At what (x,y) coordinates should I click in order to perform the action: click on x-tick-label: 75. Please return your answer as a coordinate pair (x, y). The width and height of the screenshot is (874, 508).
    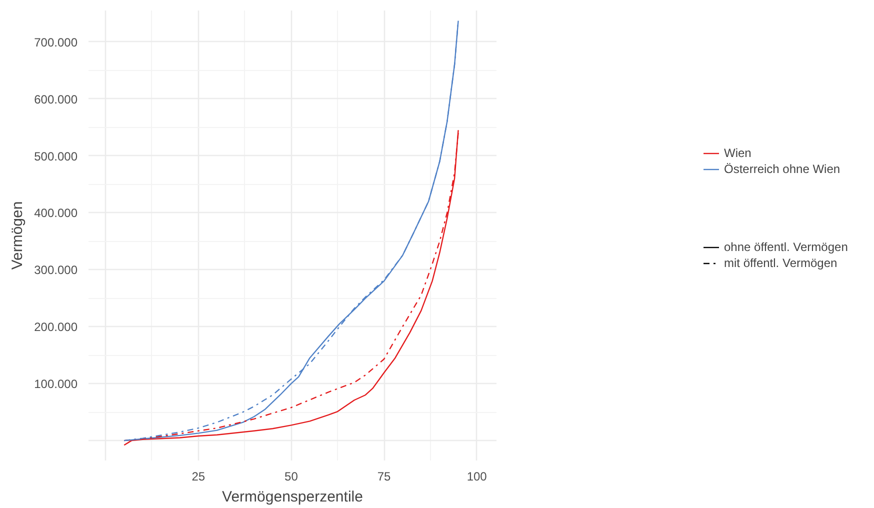
    Looking at the image, I should click on (384, 477).